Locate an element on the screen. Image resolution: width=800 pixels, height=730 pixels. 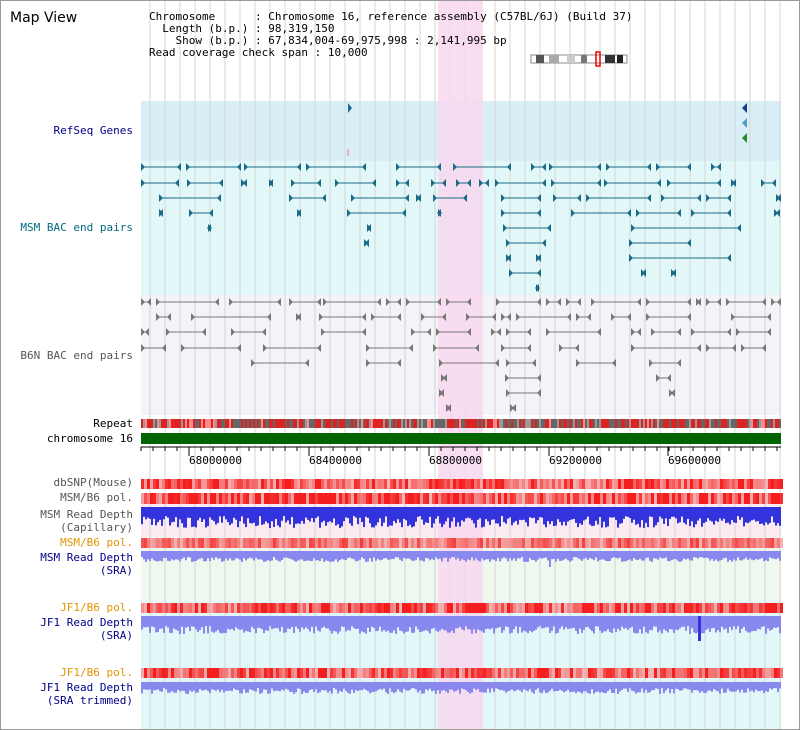
track-label-msm-depth-cap-1: MSM Read Depth is located at coordinates (86, 514).